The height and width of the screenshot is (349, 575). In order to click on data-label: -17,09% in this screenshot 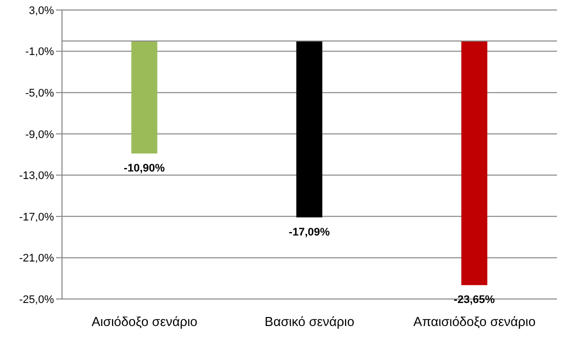, I will do `click(309, 232)`.